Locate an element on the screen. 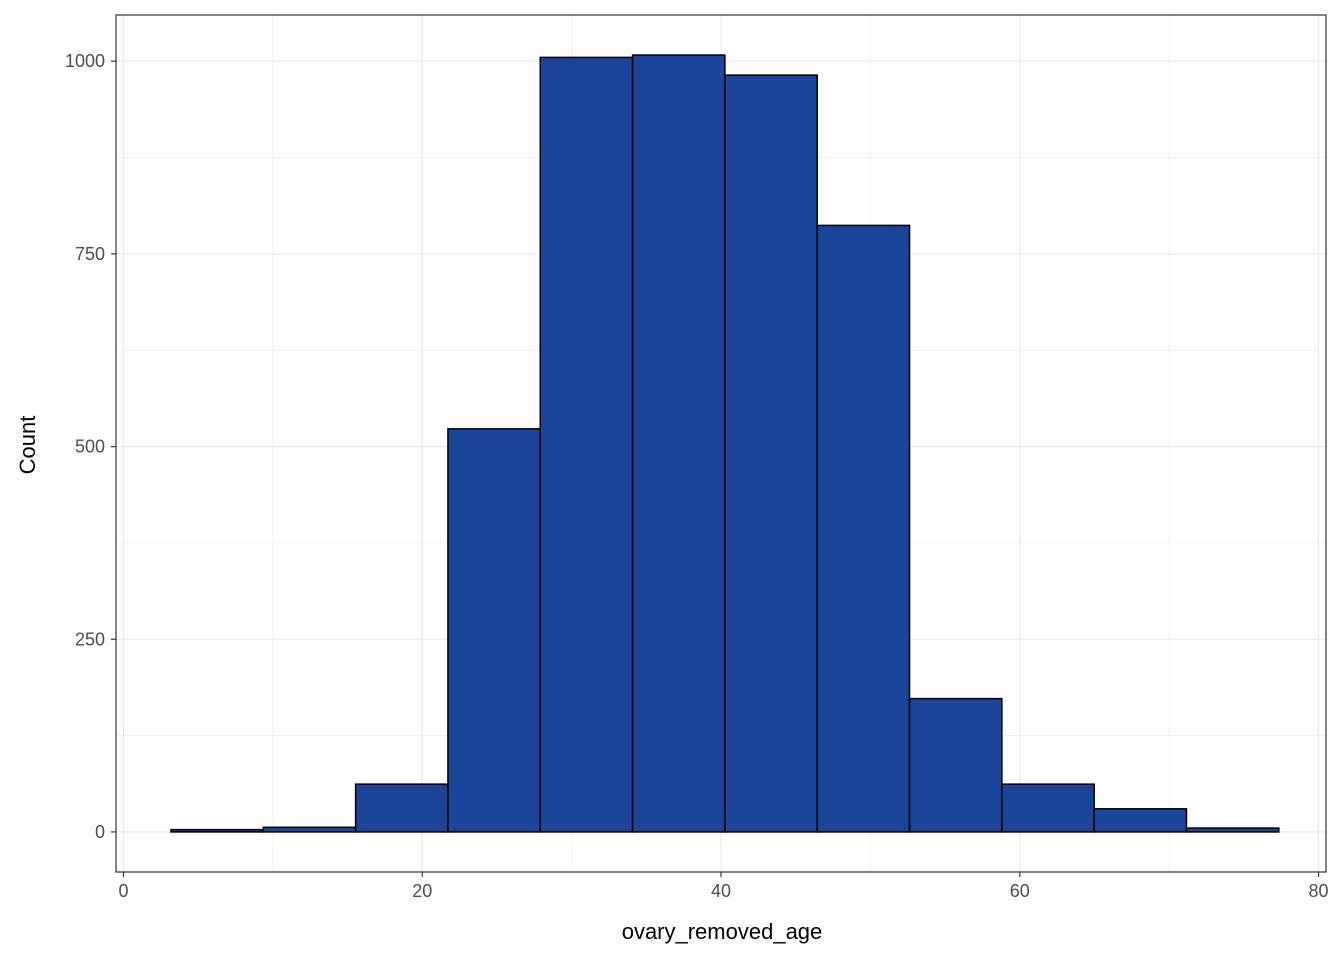 This screenshot has width=1344, height=960. y-axis: 0 250 500 750 1000 is located at coordinates (90, 446).